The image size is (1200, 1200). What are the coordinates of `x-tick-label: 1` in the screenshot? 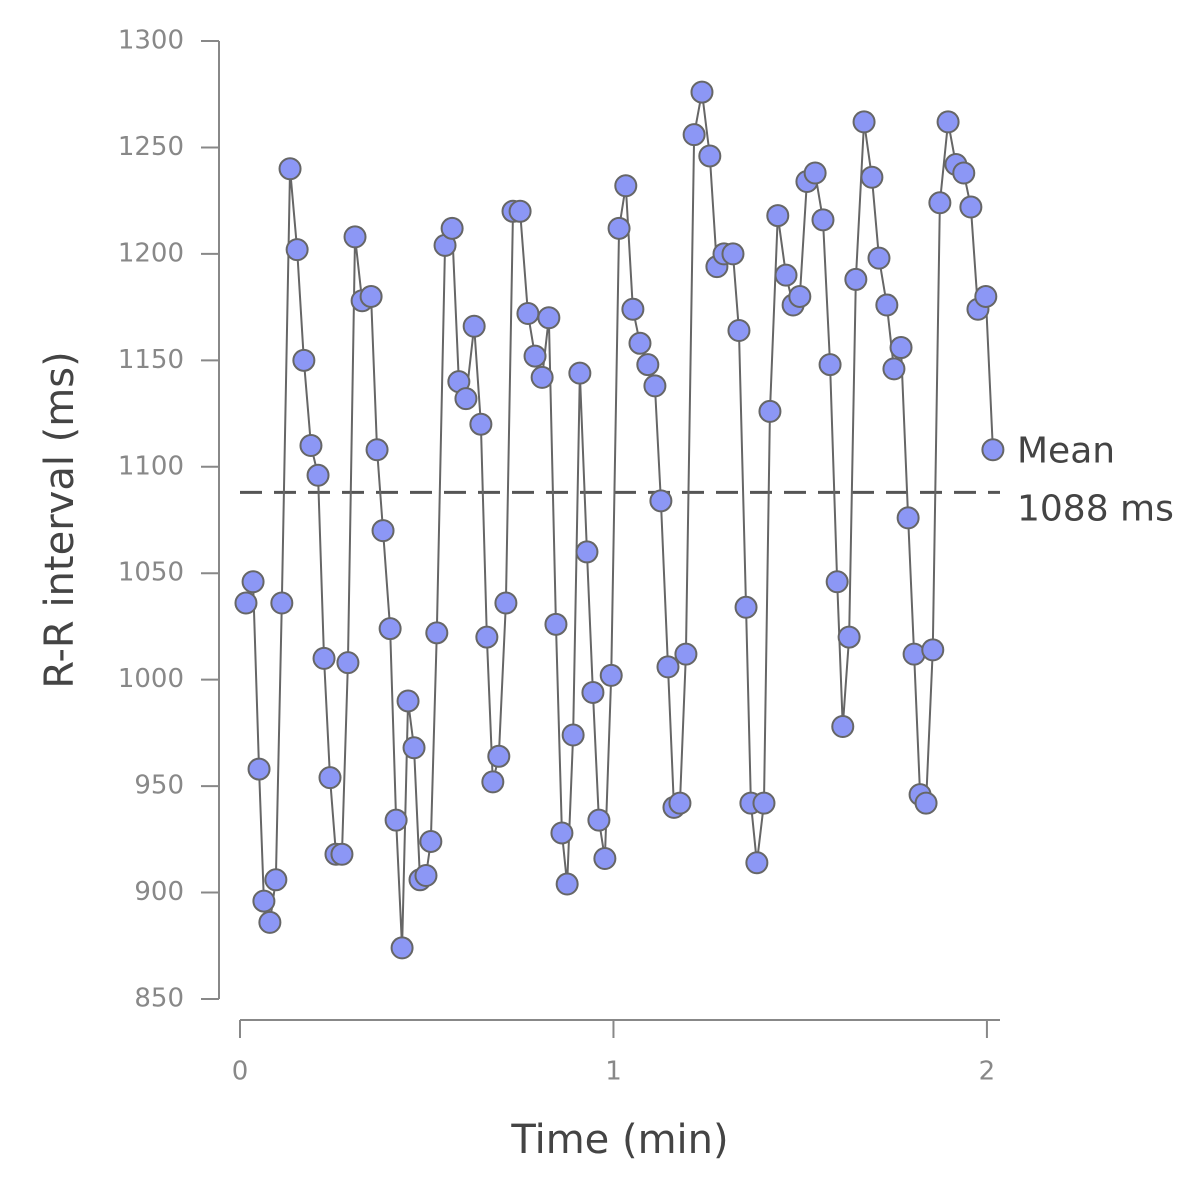 It's located at (613, 1072).